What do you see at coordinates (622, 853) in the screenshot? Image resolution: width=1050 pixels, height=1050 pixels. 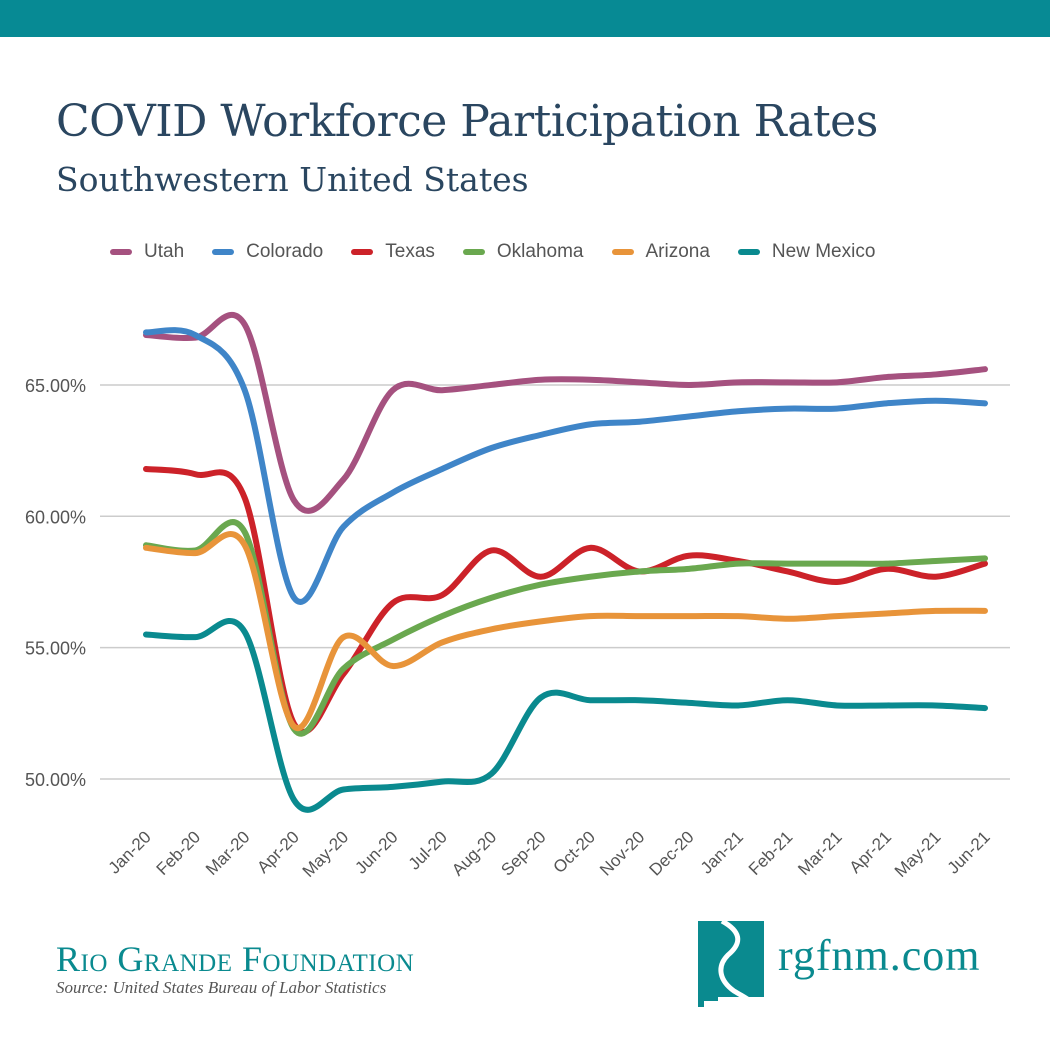 I see `x-tick-label: Nov-20` at bounding box center [622, 853].